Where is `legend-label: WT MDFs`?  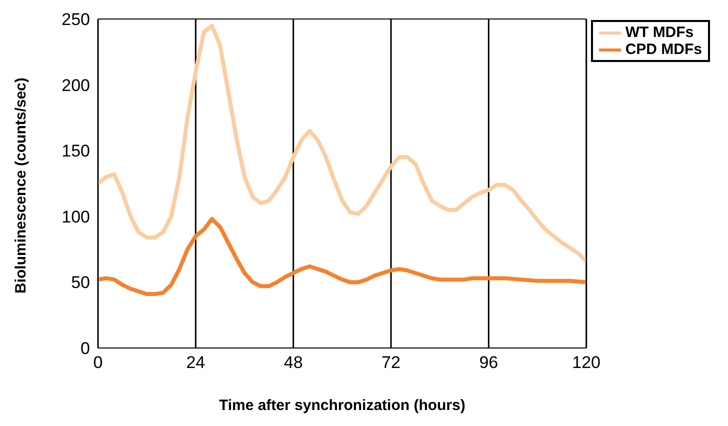 legend-label: WT MDFs is located at coordinates (659, 32).